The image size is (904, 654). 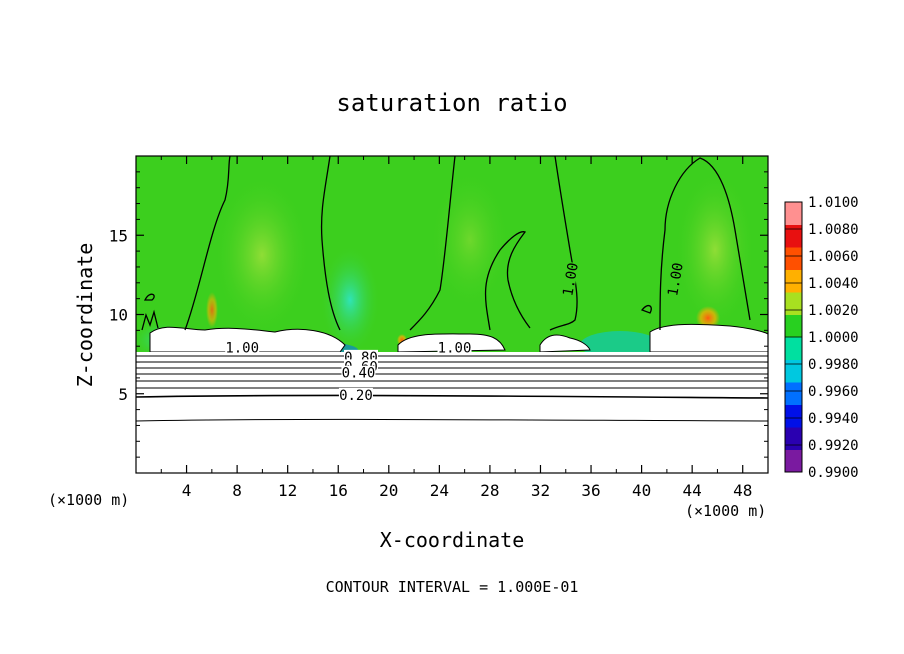 I want to click on subsaturated-pocket, so click(x=350, y=300).